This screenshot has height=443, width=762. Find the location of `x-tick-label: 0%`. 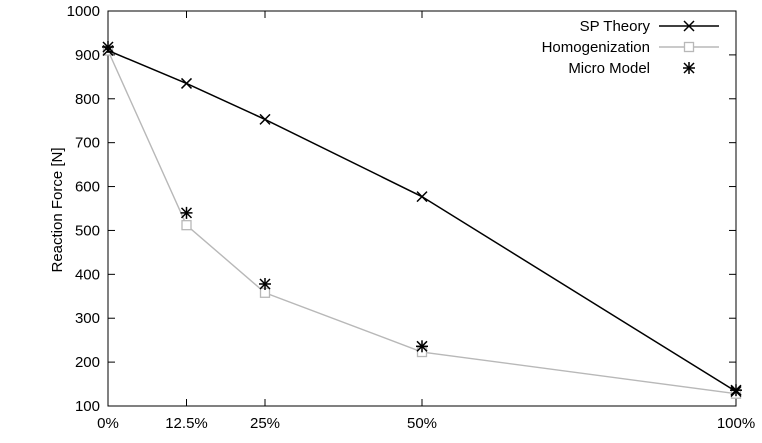

x-tick-label: 0% is located at coordinates (108, 423).